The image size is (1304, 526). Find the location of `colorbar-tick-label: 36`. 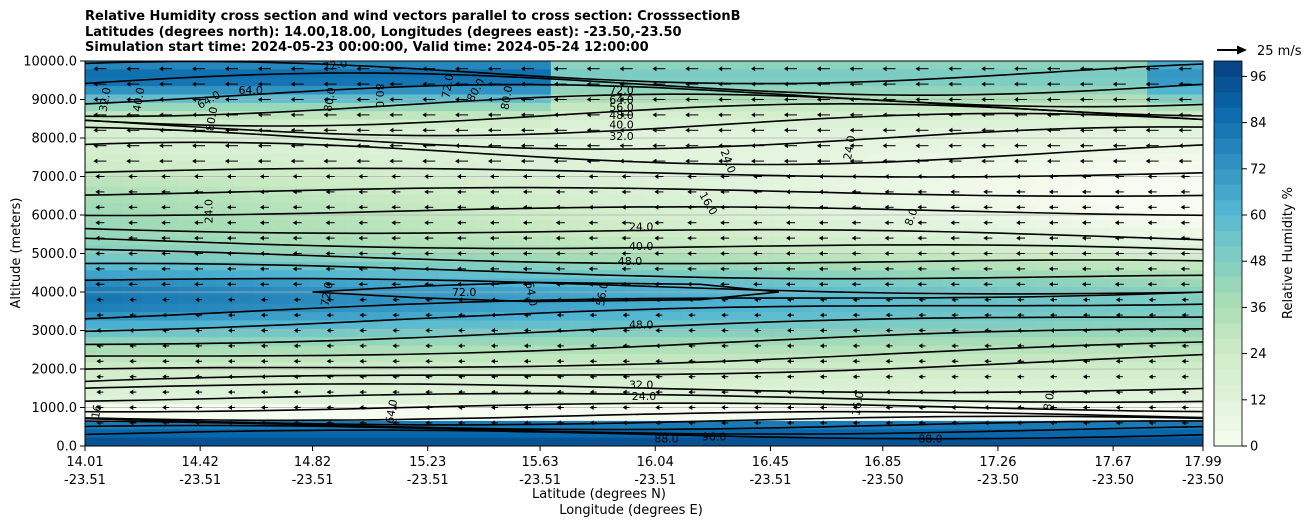

colorbar-tick-label: 36 is located at coordinates (1258, 308).